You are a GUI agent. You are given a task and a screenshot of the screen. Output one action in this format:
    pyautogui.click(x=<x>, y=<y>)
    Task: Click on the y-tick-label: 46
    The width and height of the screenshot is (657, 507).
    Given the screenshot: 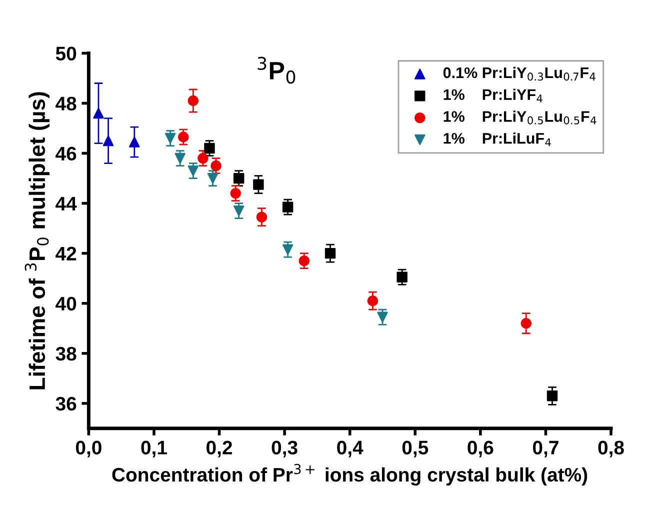 What is the action you would take?
    pyautogui.click(x=66, y=153)
    